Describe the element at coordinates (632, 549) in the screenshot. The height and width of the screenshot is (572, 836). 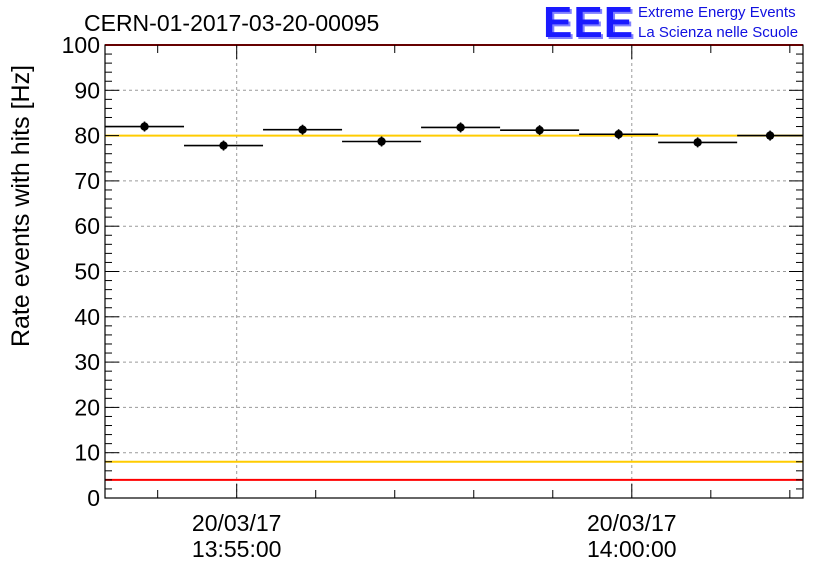
I see `x-tick-time-label: 14:00:00` at that location.